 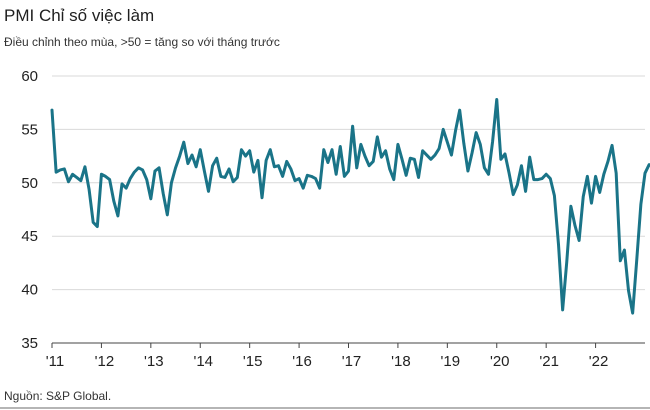 What do you see at coordinates (29, 183) in the screenshot?
I see `y-tick-label-50: 50` at bounding box center [29, 183].